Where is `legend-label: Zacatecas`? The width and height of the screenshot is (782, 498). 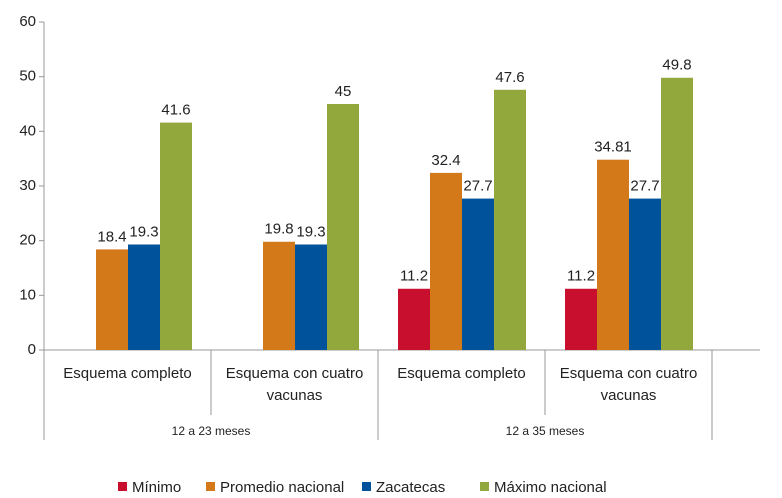
legend-label: Zacatecas is located at coordinates (410, 487).